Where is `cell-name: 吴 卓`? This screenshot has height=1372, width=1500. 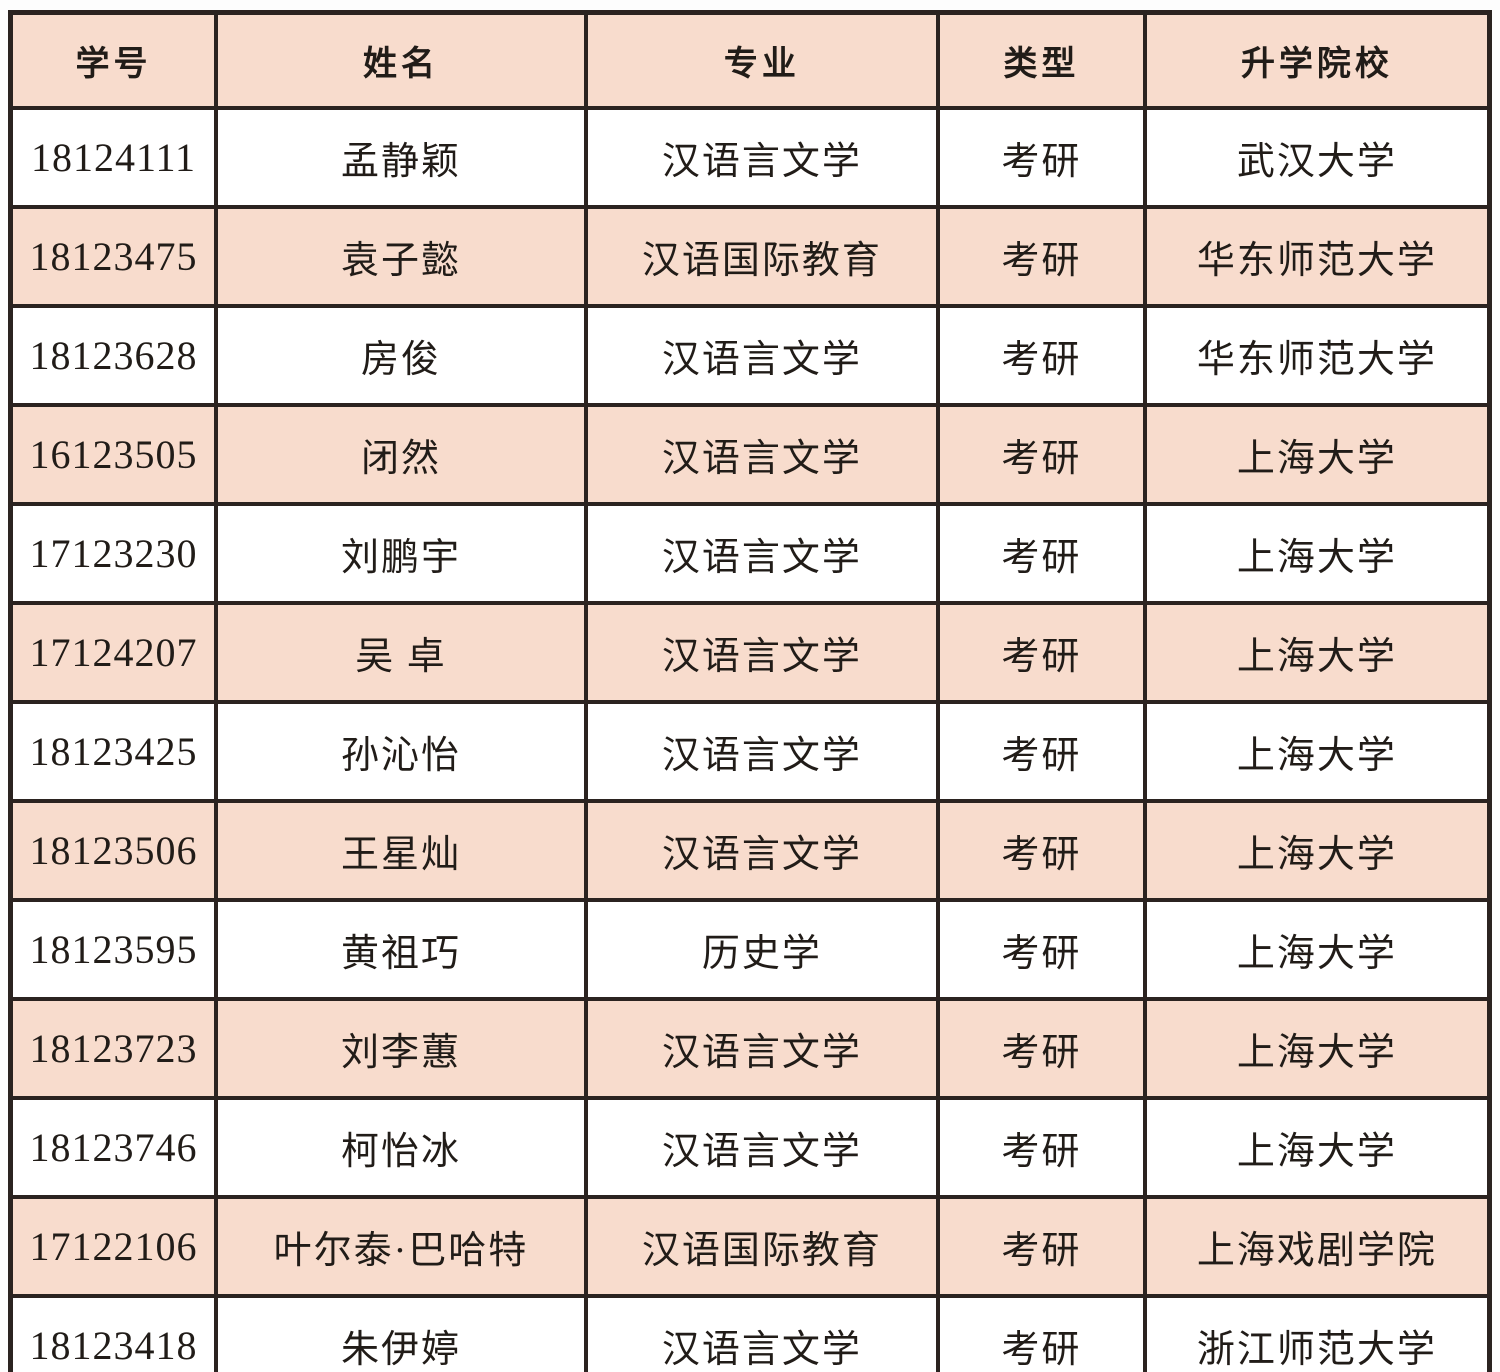
cell-name: 吴 卓 is located at coordinates (401, 652).